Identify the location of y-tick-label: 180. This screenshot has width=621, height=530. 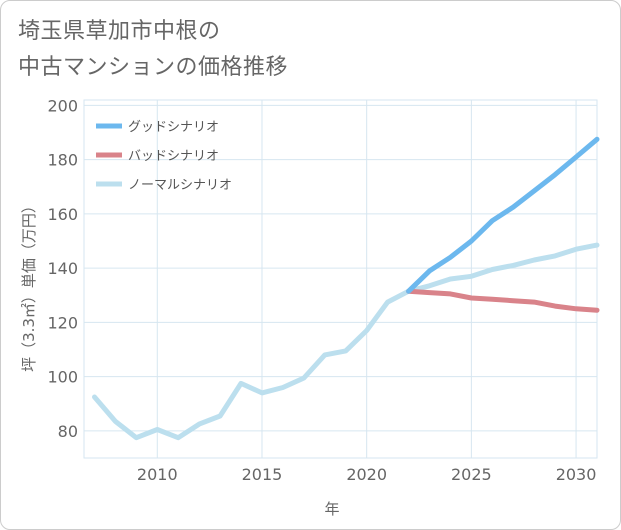
(62, 160).